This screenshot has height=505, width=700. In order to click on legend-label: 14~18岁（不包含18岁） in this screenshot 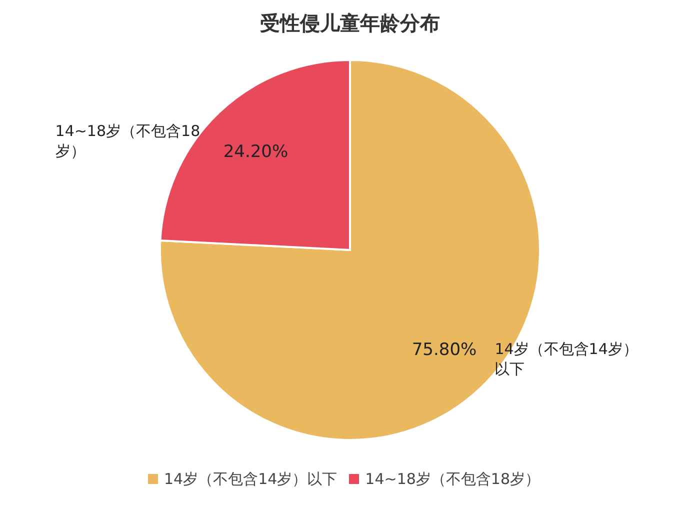, I will do `click(452, 479)`.